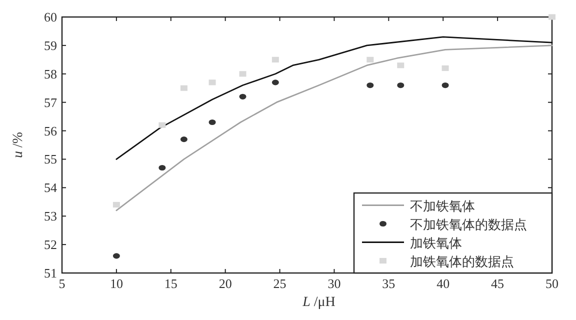  I want to click on x-tick-label: 20, so click(225, 283).